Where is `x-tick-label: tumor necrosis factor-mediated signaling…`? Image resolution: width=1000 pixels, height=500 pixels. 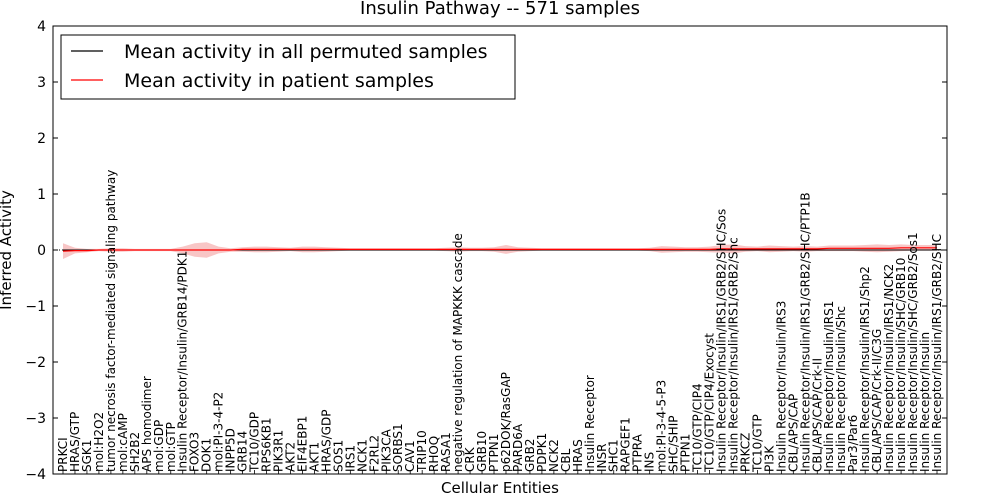
x-tick-label: tumor necrosis factor-mediated signaling… is located at coordinates (111, 321).